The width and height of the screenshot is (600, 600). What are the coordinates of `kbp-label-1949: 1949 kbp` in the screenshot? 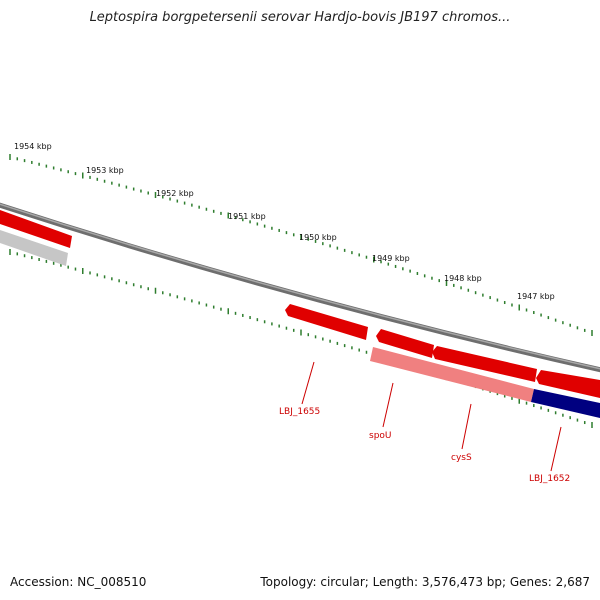 It's located at (391, 258).